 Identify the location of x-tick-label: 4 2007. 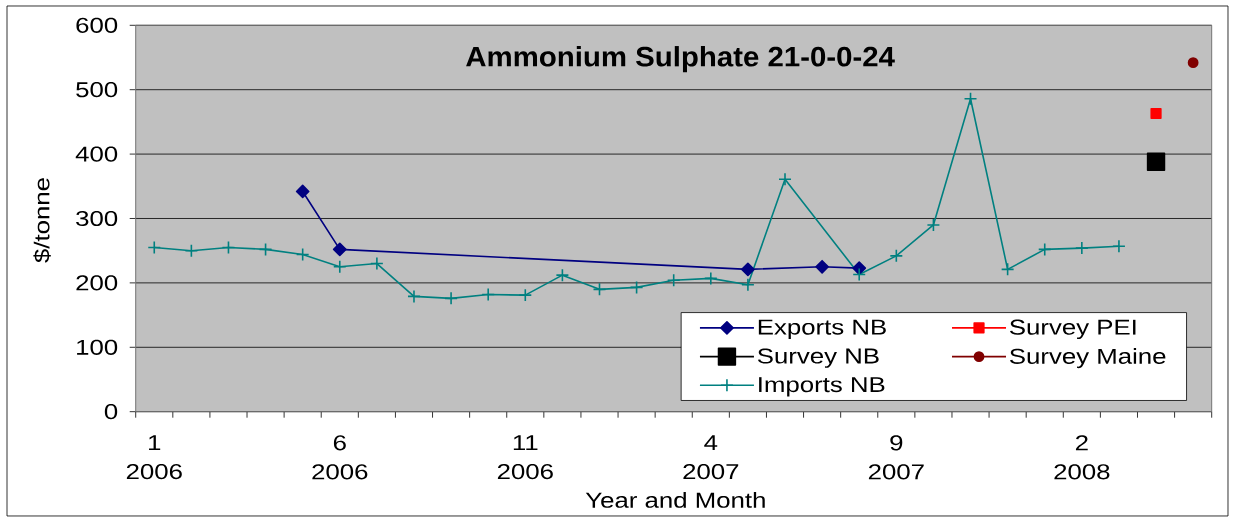
(711, 457).